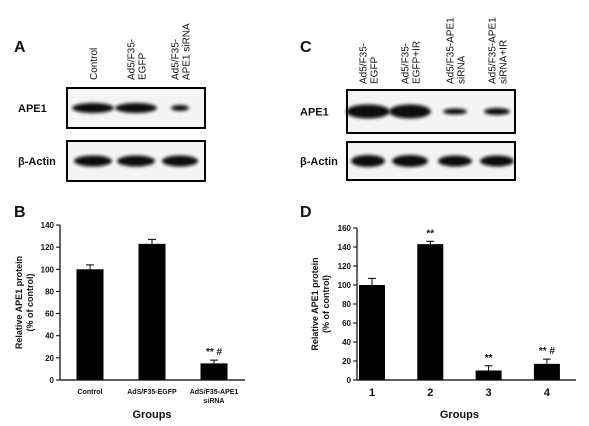 The height and width of the screenshot is (426, 589). Describe the element at coordinates (306, 212) in the screenshot. I see `panel-label: D` at that location.